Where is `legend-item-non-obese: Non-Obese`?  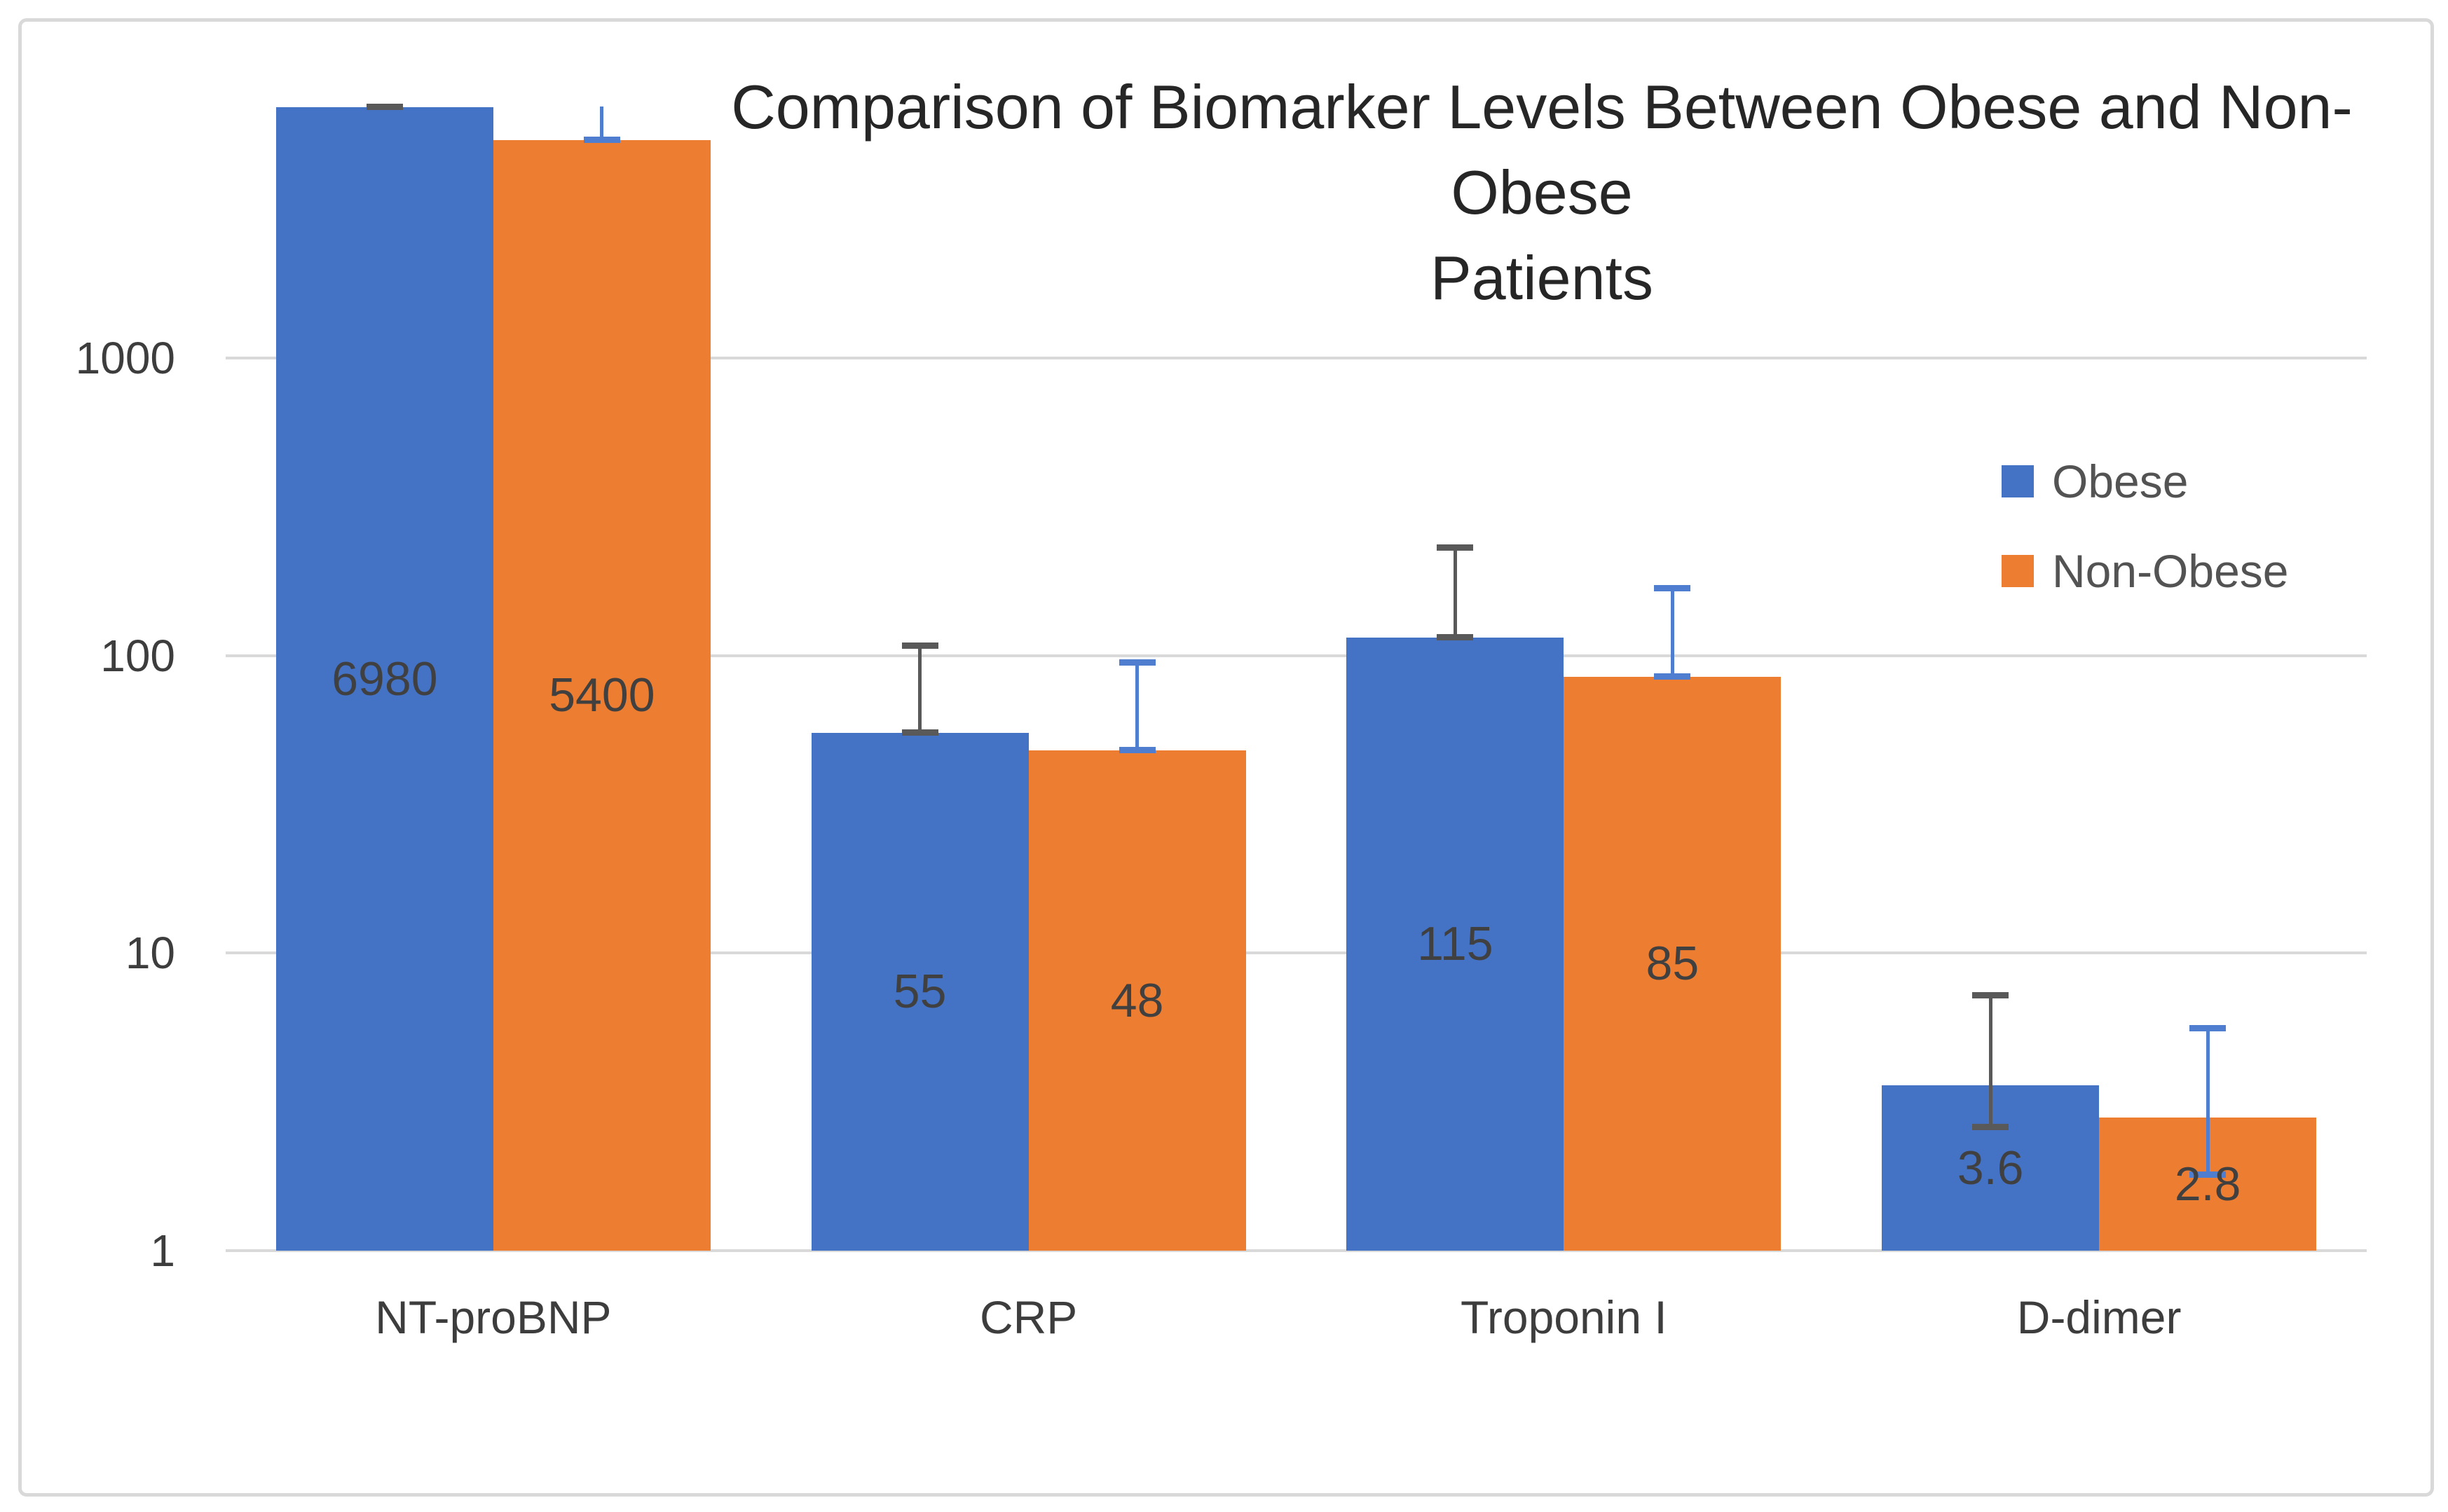 legend-item-non-obese: Non-Obese is located at coordinates (2145, 571).